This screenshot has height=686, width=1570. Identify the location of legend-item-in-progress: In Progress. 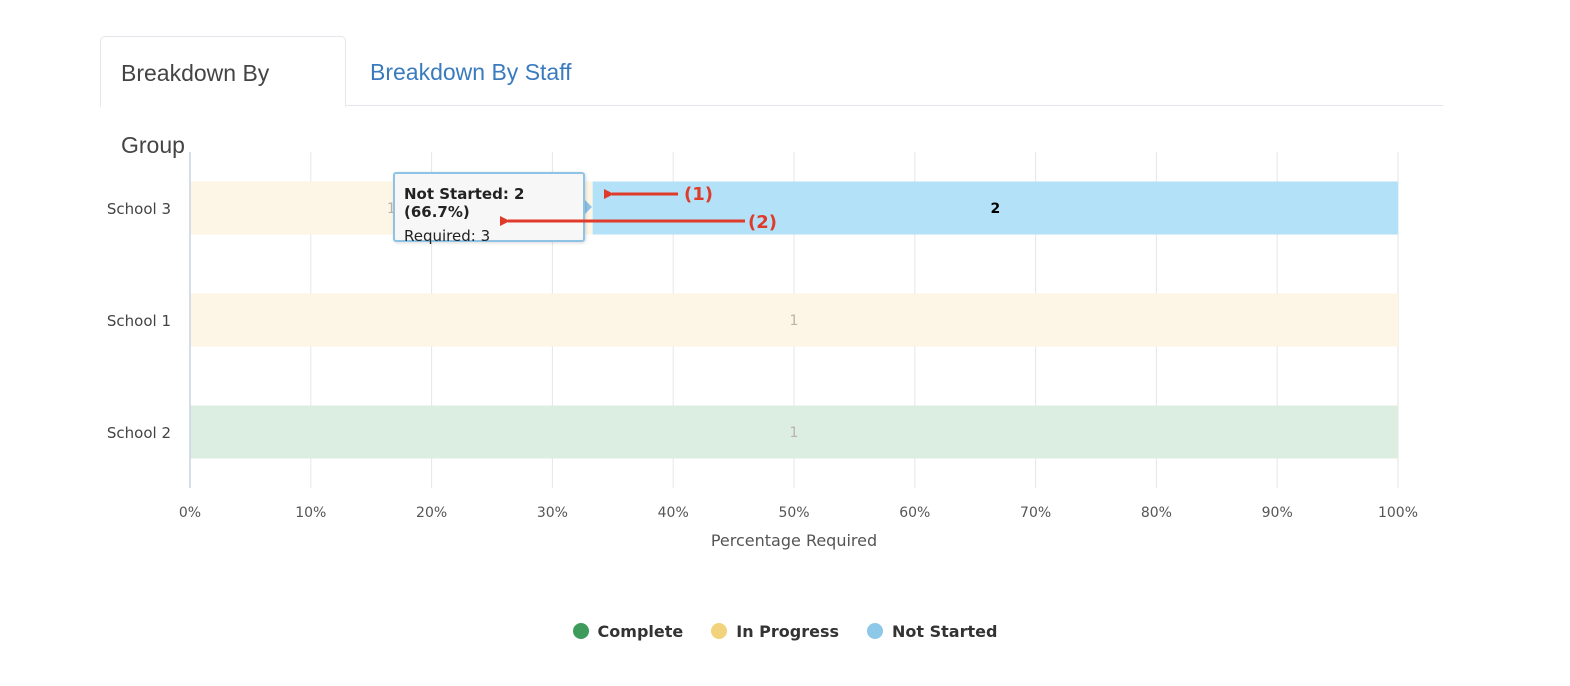
(775, 631).